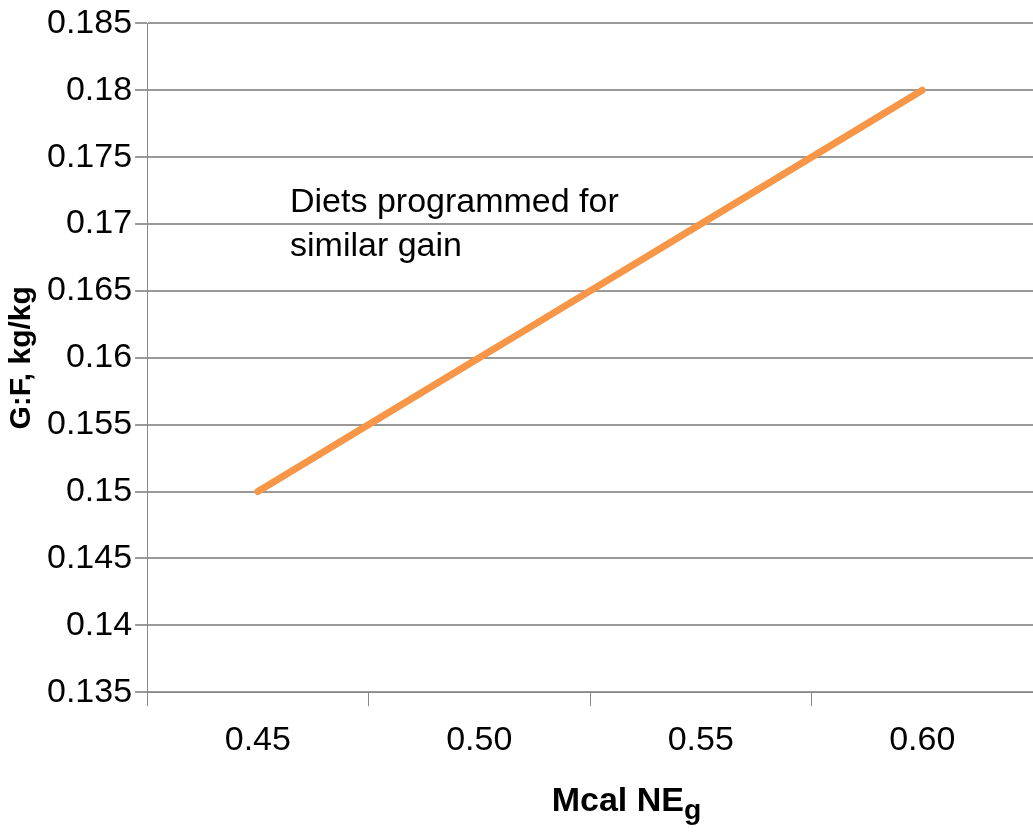 The width and height of the screenshot is (1033, 834). What do you see at coordinates (89, 422) in the screenshot?
I see `y-tick-label: 0.155` at bounding box center [89, 422].